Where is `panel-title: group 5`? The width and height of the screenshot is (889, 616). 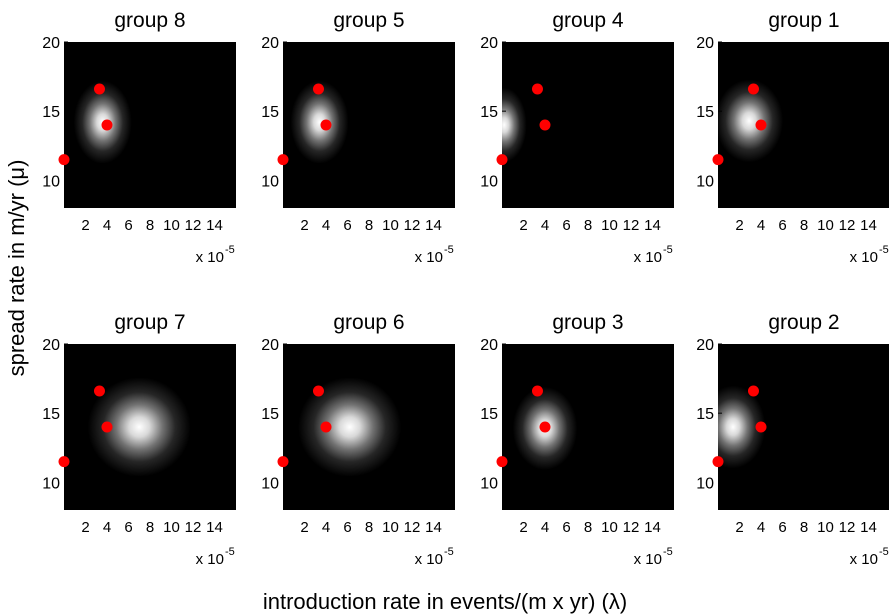 panel-title: group 5 is located at coordinates (368, 20).